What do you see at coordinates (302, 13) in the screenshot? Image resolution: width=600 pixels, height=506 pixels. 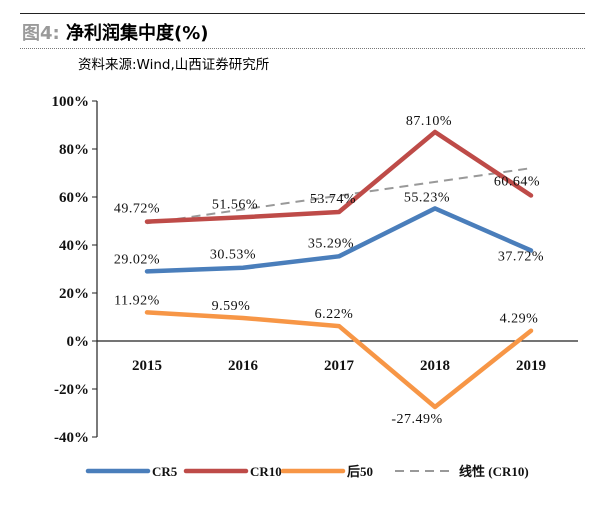 I see `top-rule` at bounding box center [302, 13].